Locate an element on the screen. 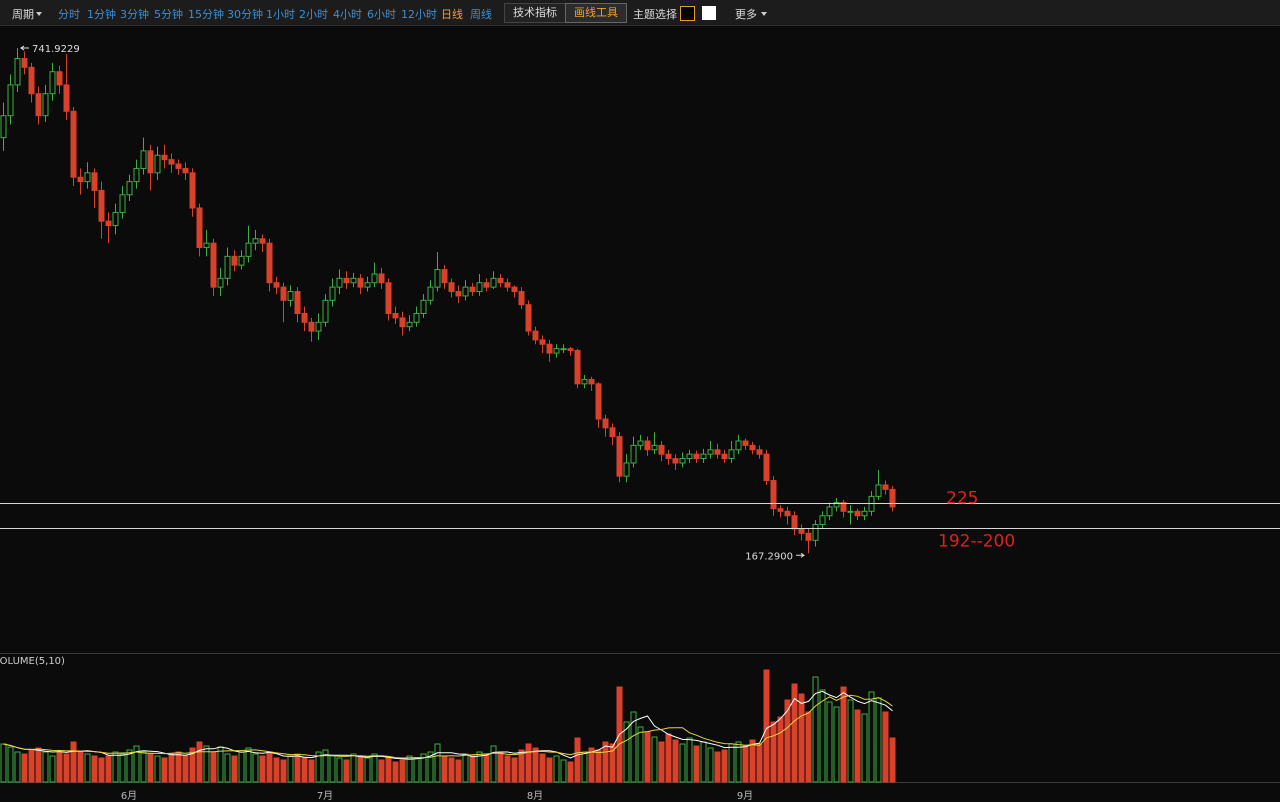  interval-tab: 15分钟 is located at coordinates (206, 14).